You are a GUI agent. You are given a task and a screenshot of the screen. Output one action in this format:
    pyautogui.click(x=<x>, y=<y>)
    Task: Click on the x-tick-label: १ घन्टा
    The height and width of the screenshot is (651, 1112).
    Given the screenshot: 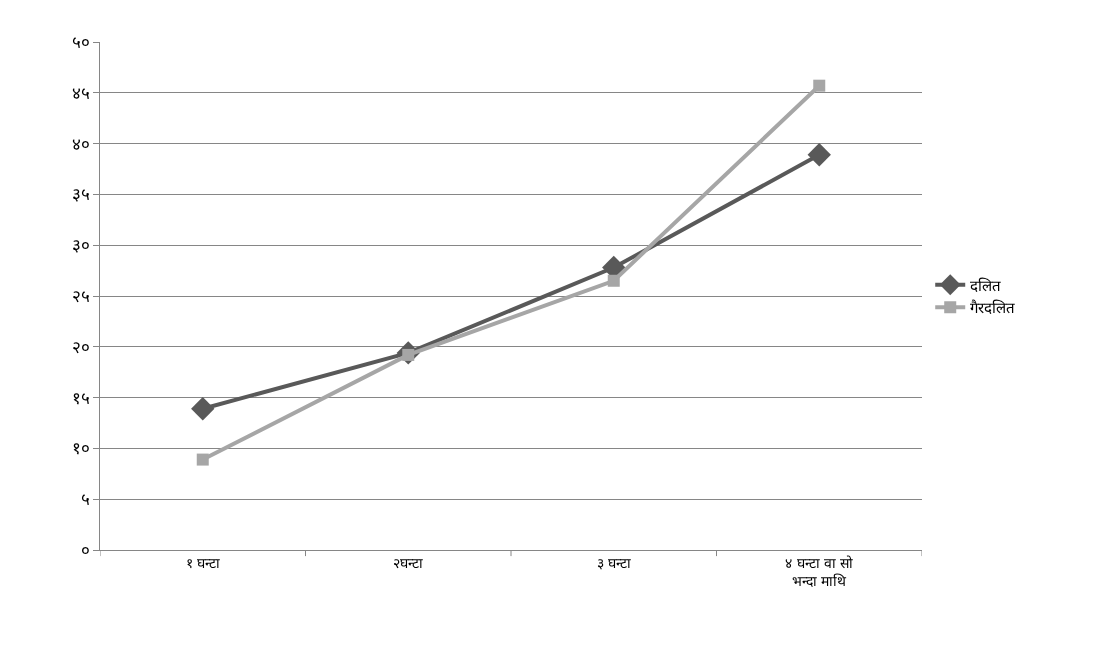 What is the action you would take?
    pyautogui.click(x=202, y=562)
    